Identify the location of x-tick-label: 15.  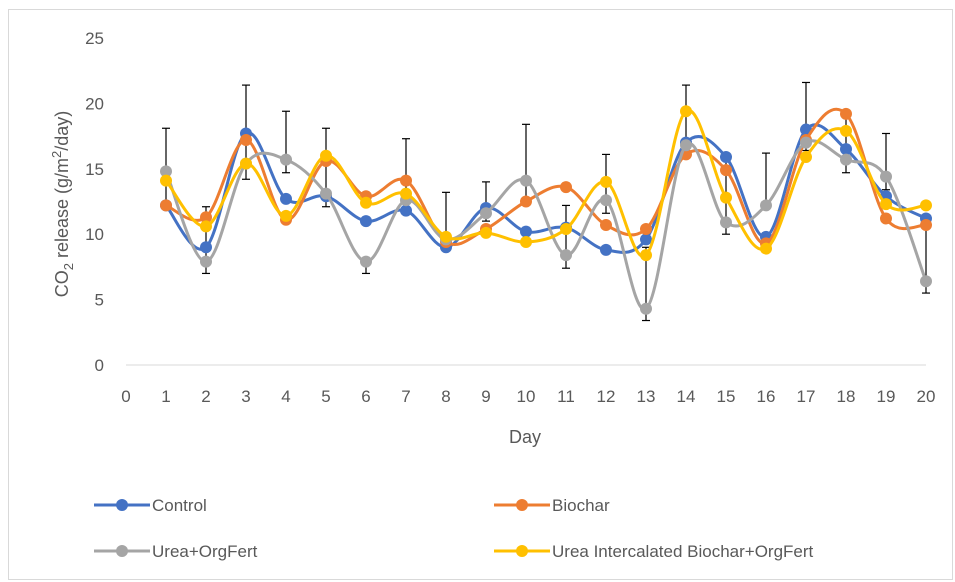
(726, 396).